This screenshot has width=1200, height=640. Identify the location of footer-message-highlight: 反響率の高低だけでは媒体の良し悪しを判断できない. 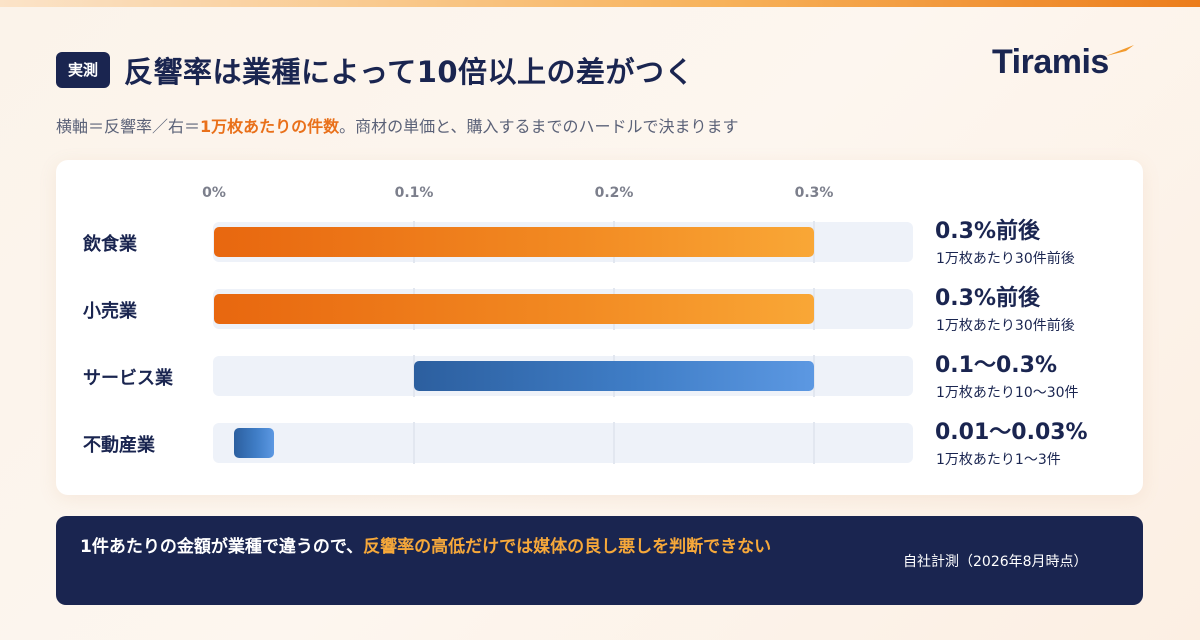
(567, 547).